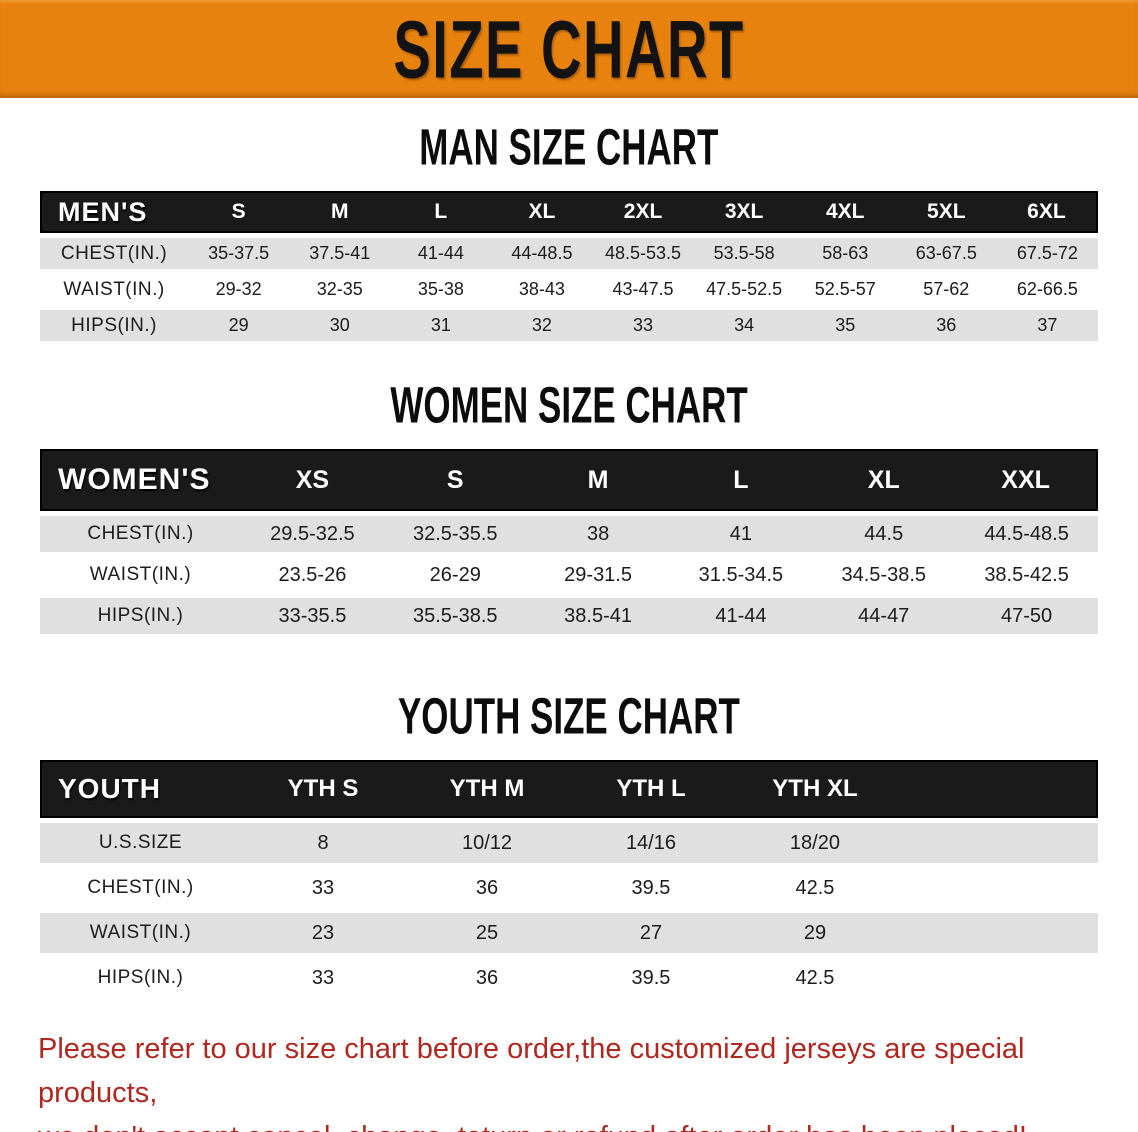  Describe the element at coordinates (845, 253) in the screenshot. I see `size-cell: 58-63` at that location.